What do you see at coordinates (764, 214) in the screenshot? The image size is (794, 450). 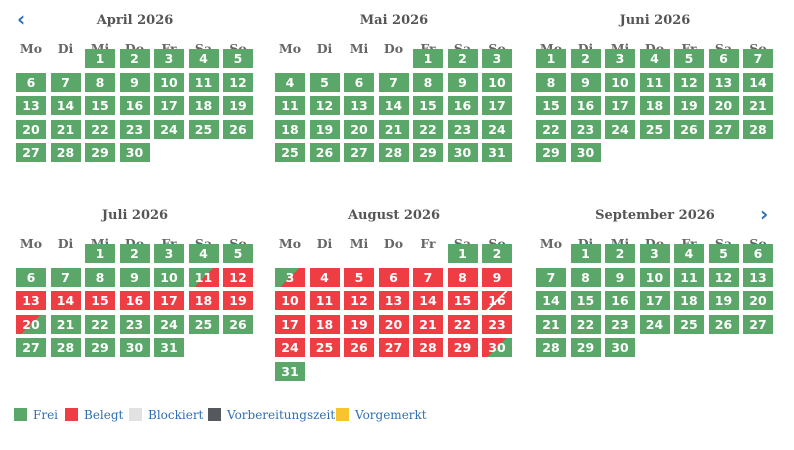 I see `next-months-chevron-icon: ›` at bounding box center [764, 214].